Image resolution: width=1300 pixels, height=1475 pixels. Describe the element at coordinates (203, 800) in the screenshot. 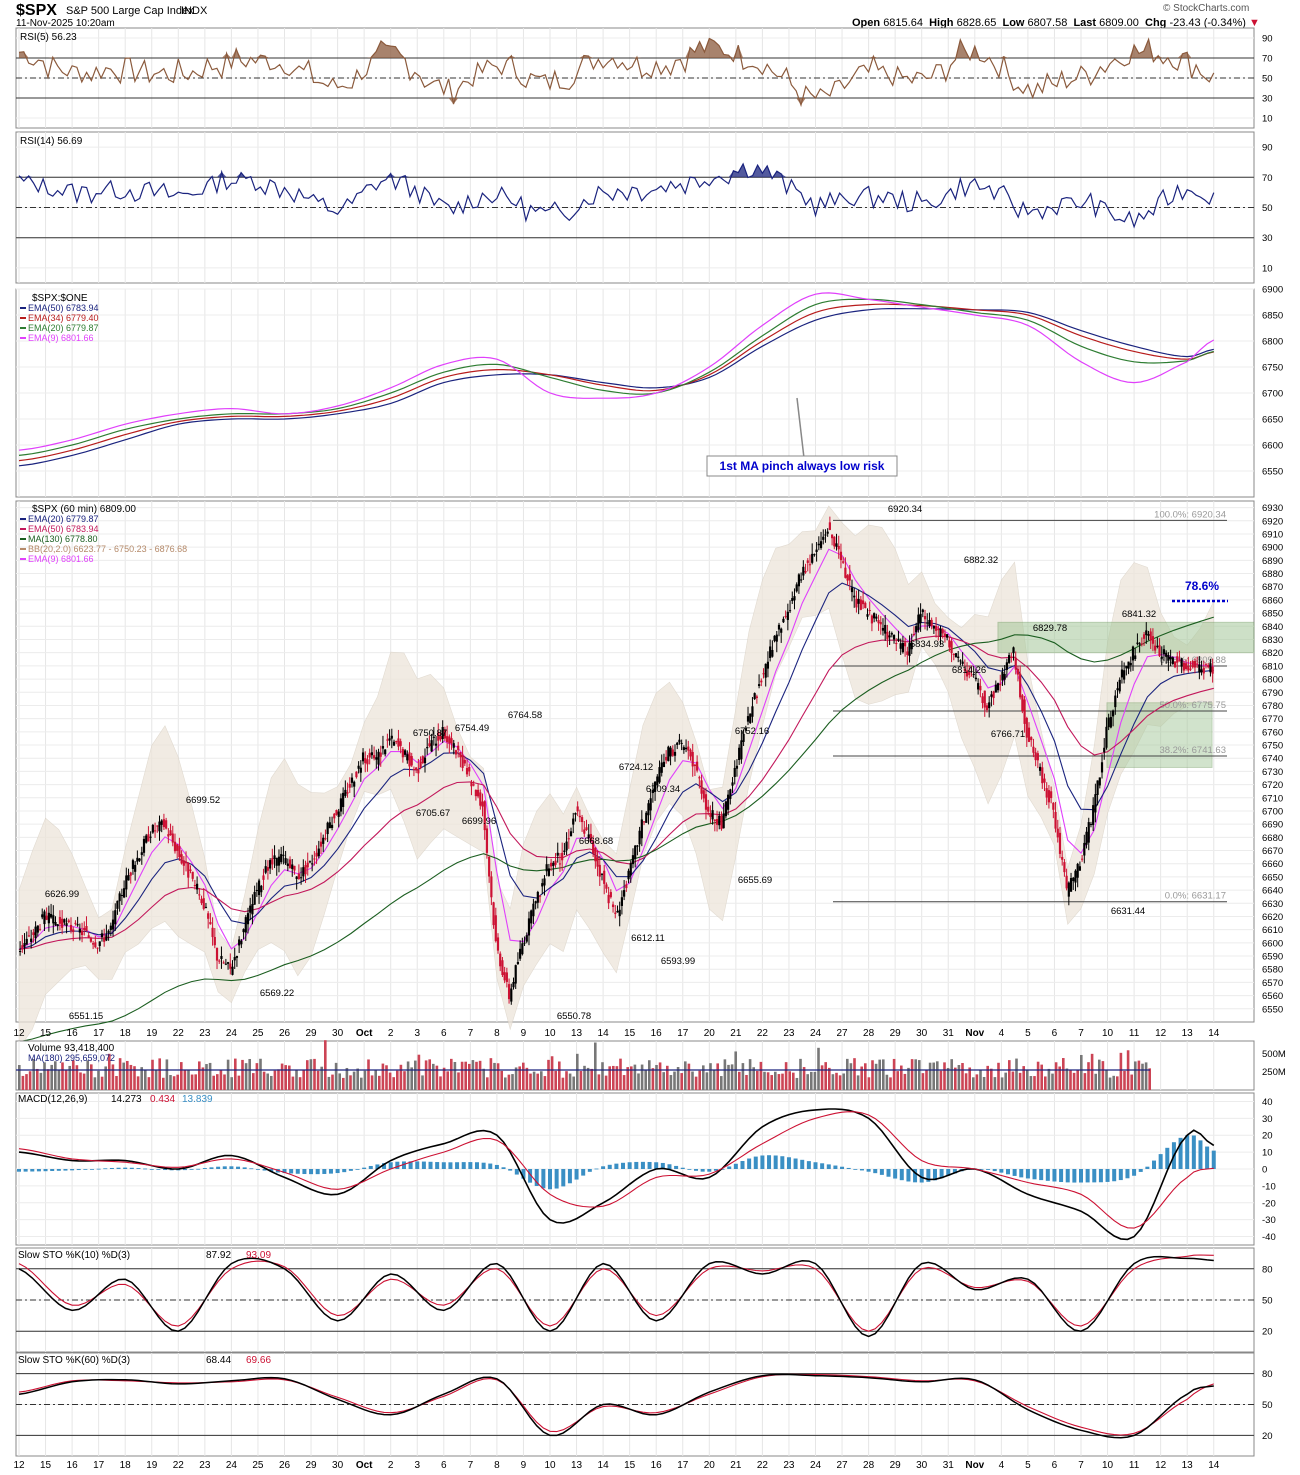

I see `swing-high-label: 6699.52` at that location.